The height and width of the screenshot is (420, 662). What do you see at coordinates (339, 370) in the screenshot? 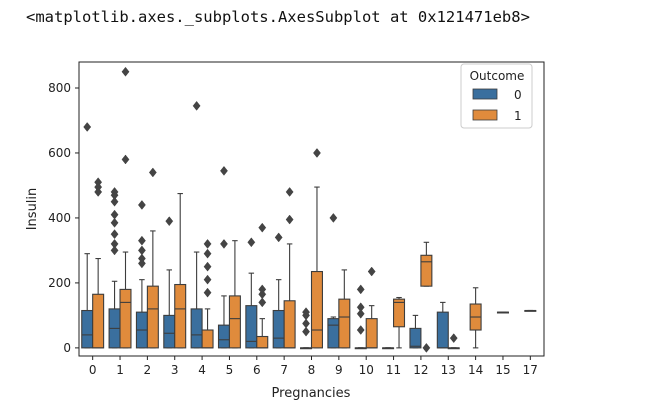
I see `x-tick-label: 9` at bounding box center [339, 370].